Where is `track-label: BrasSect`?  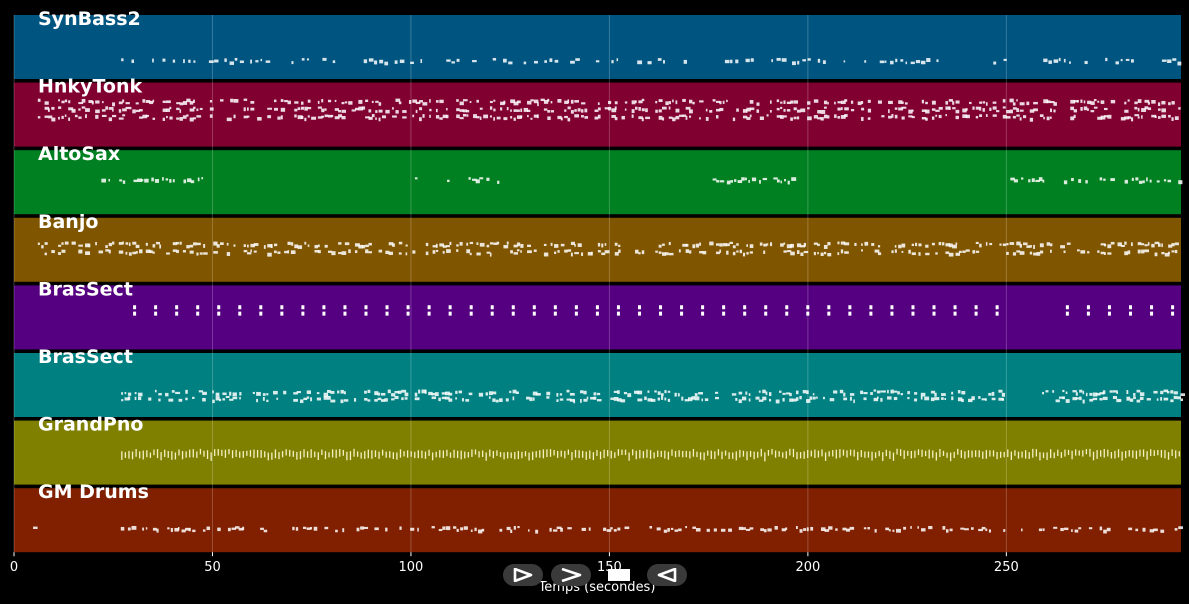 track-label: BrasSect is located at coordinates (85, 289).